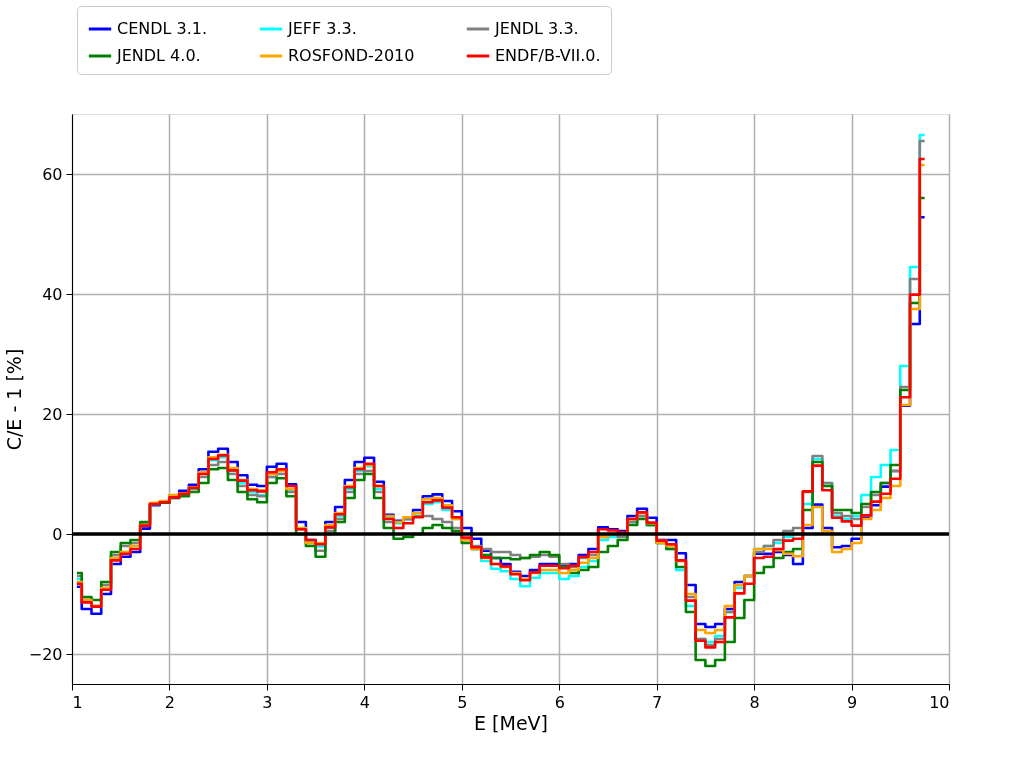 This screenshot has width=1024, height=762. What do you see at coordinates (559, 702) in the screenshot?
I see `x-tick-label: 6` at bounding box center [559, 702].